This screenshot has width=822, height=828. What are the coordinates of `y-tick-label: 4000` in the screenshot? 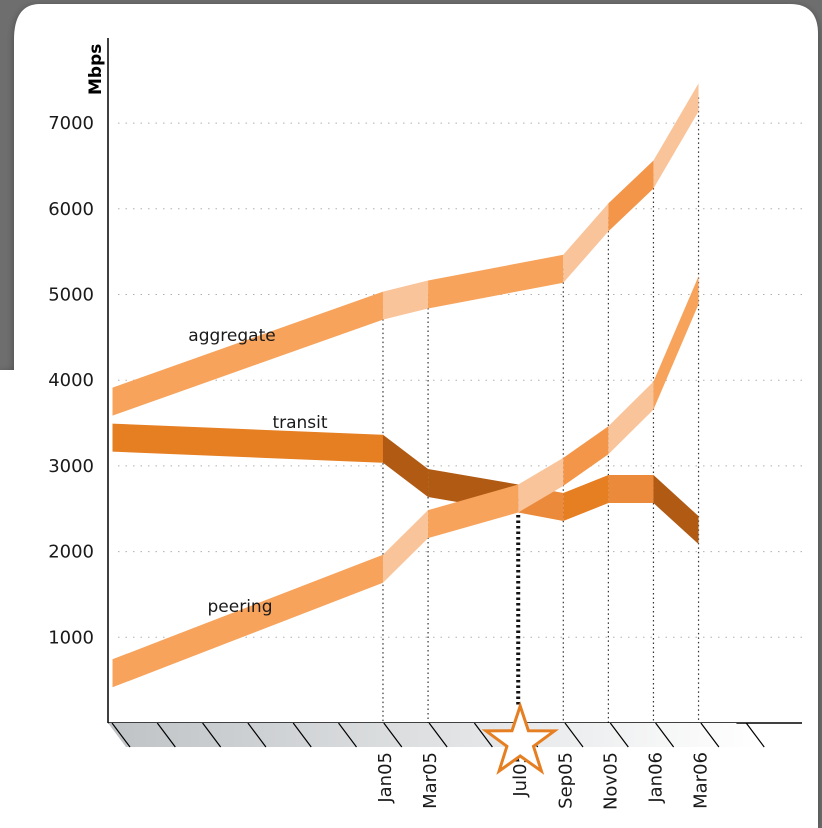 It's located at (71, 380).